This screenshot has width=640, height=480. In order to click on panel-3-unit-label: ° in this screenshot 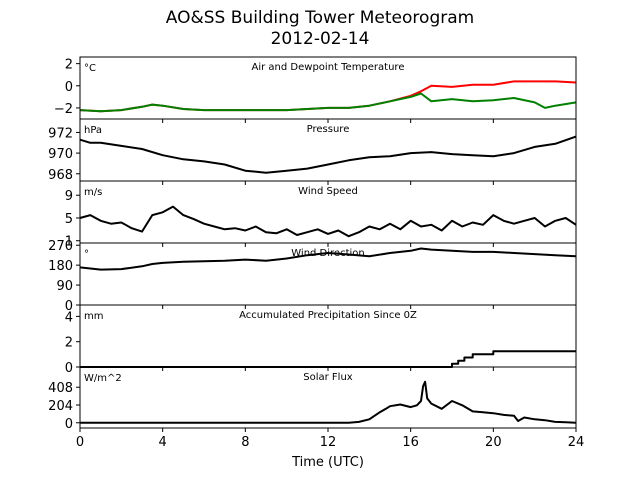, I will do `click(86, 254)`.